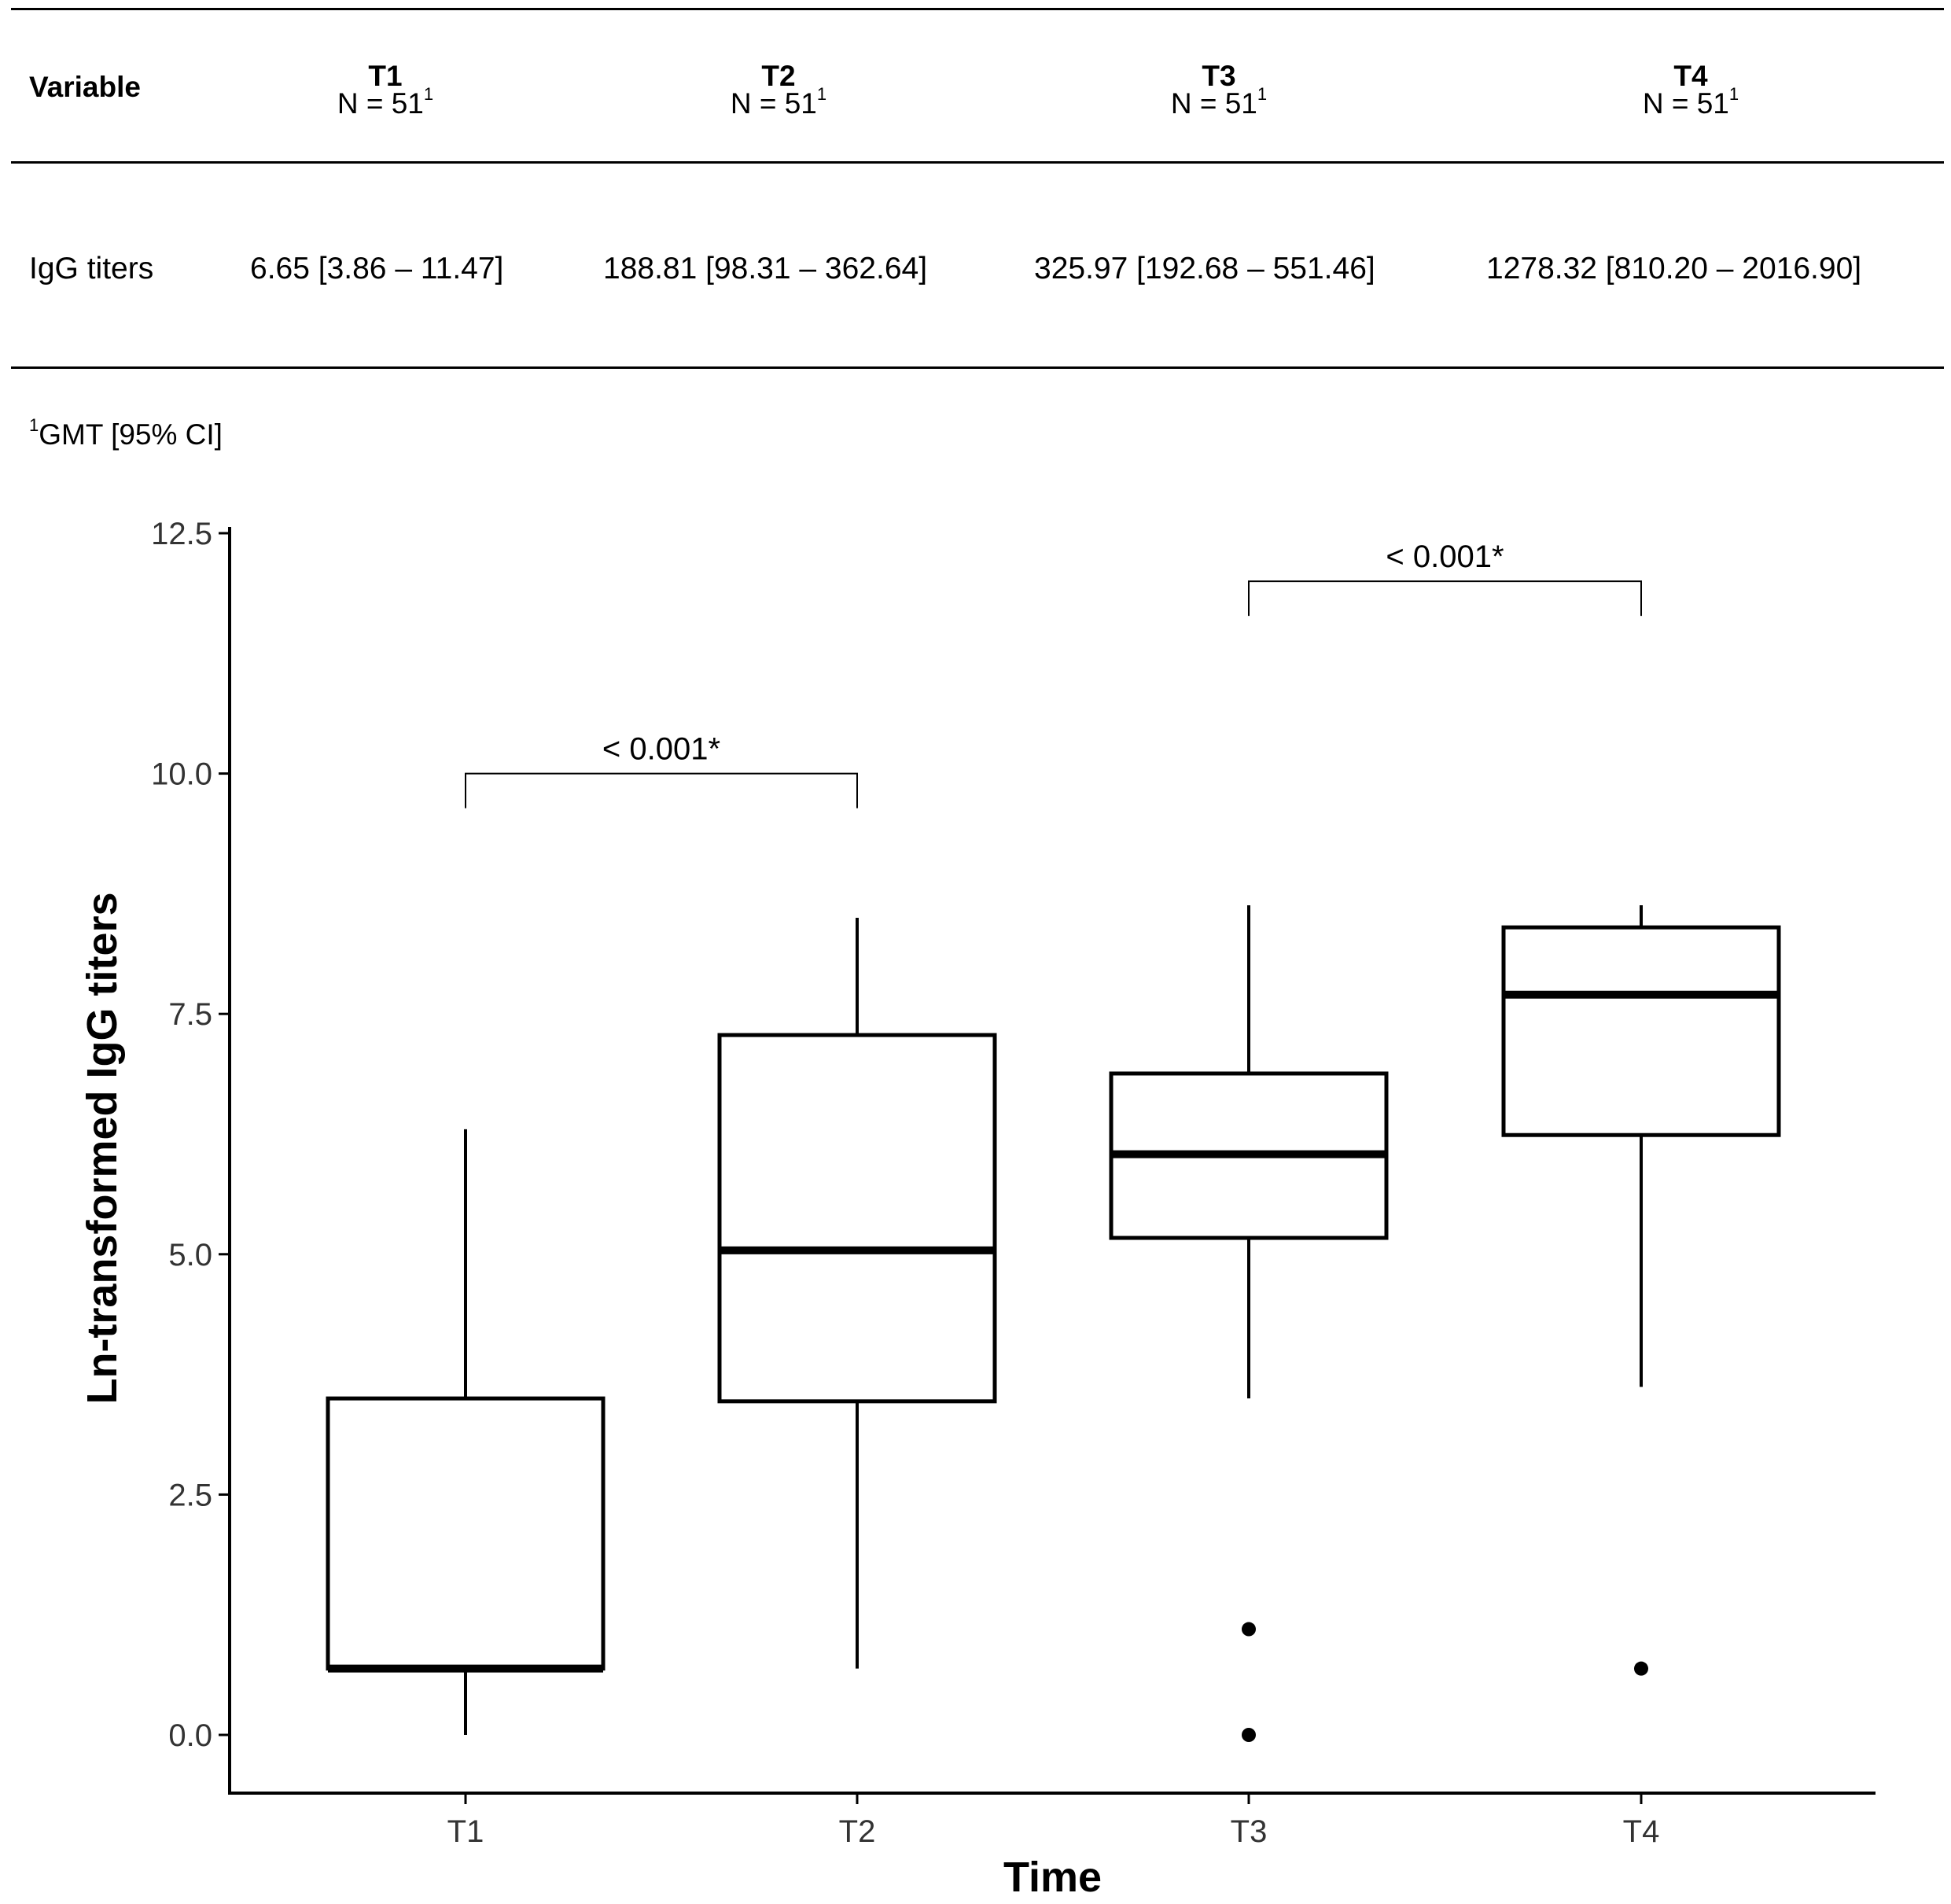  What do you see at coordinates (385, 76) in the screenshot?
I see `header-col-name: T1` at bounding box center [385, 76].